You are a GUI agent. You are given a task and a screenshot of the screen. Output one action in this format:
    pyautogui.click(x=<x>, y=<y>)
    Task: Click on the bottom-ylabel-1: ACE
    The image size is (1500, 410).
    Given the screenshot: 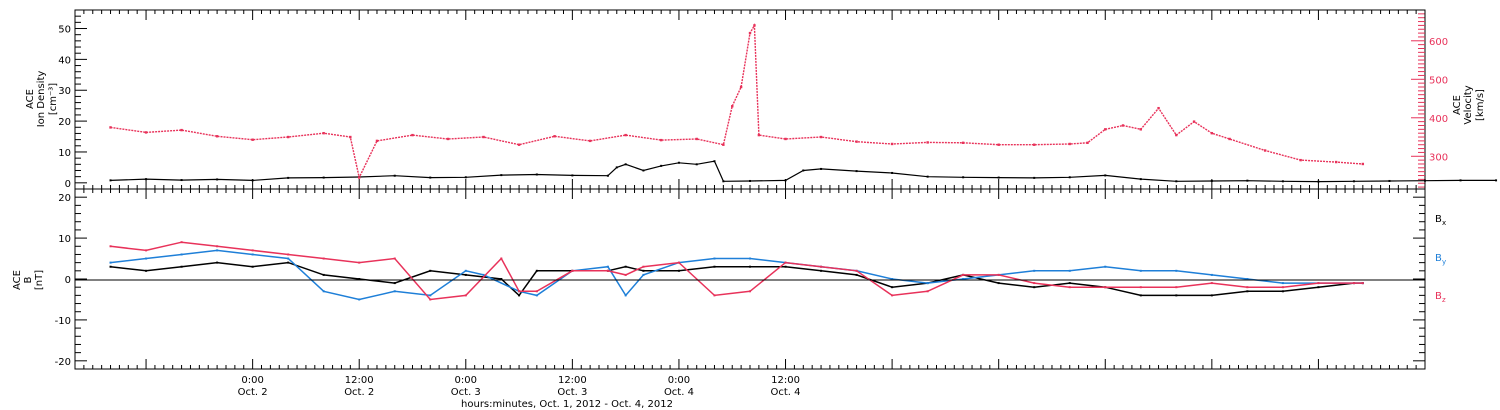 What is the action you would take?
    pyautogui.click(x=17, y=280)
    